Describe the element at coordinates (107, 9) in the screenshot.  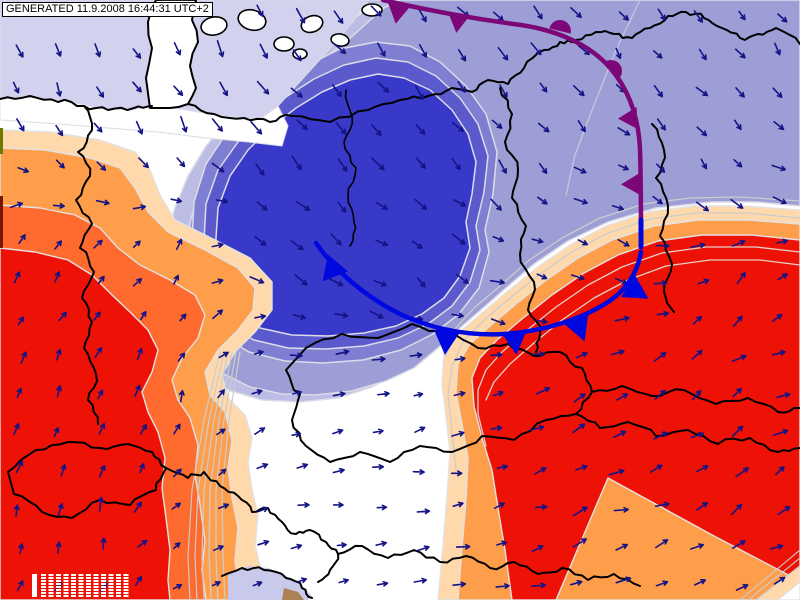
I see `generated-timestamp-label: GENERATED 11.9.2008 16:44:31 UTC+2` at that location.